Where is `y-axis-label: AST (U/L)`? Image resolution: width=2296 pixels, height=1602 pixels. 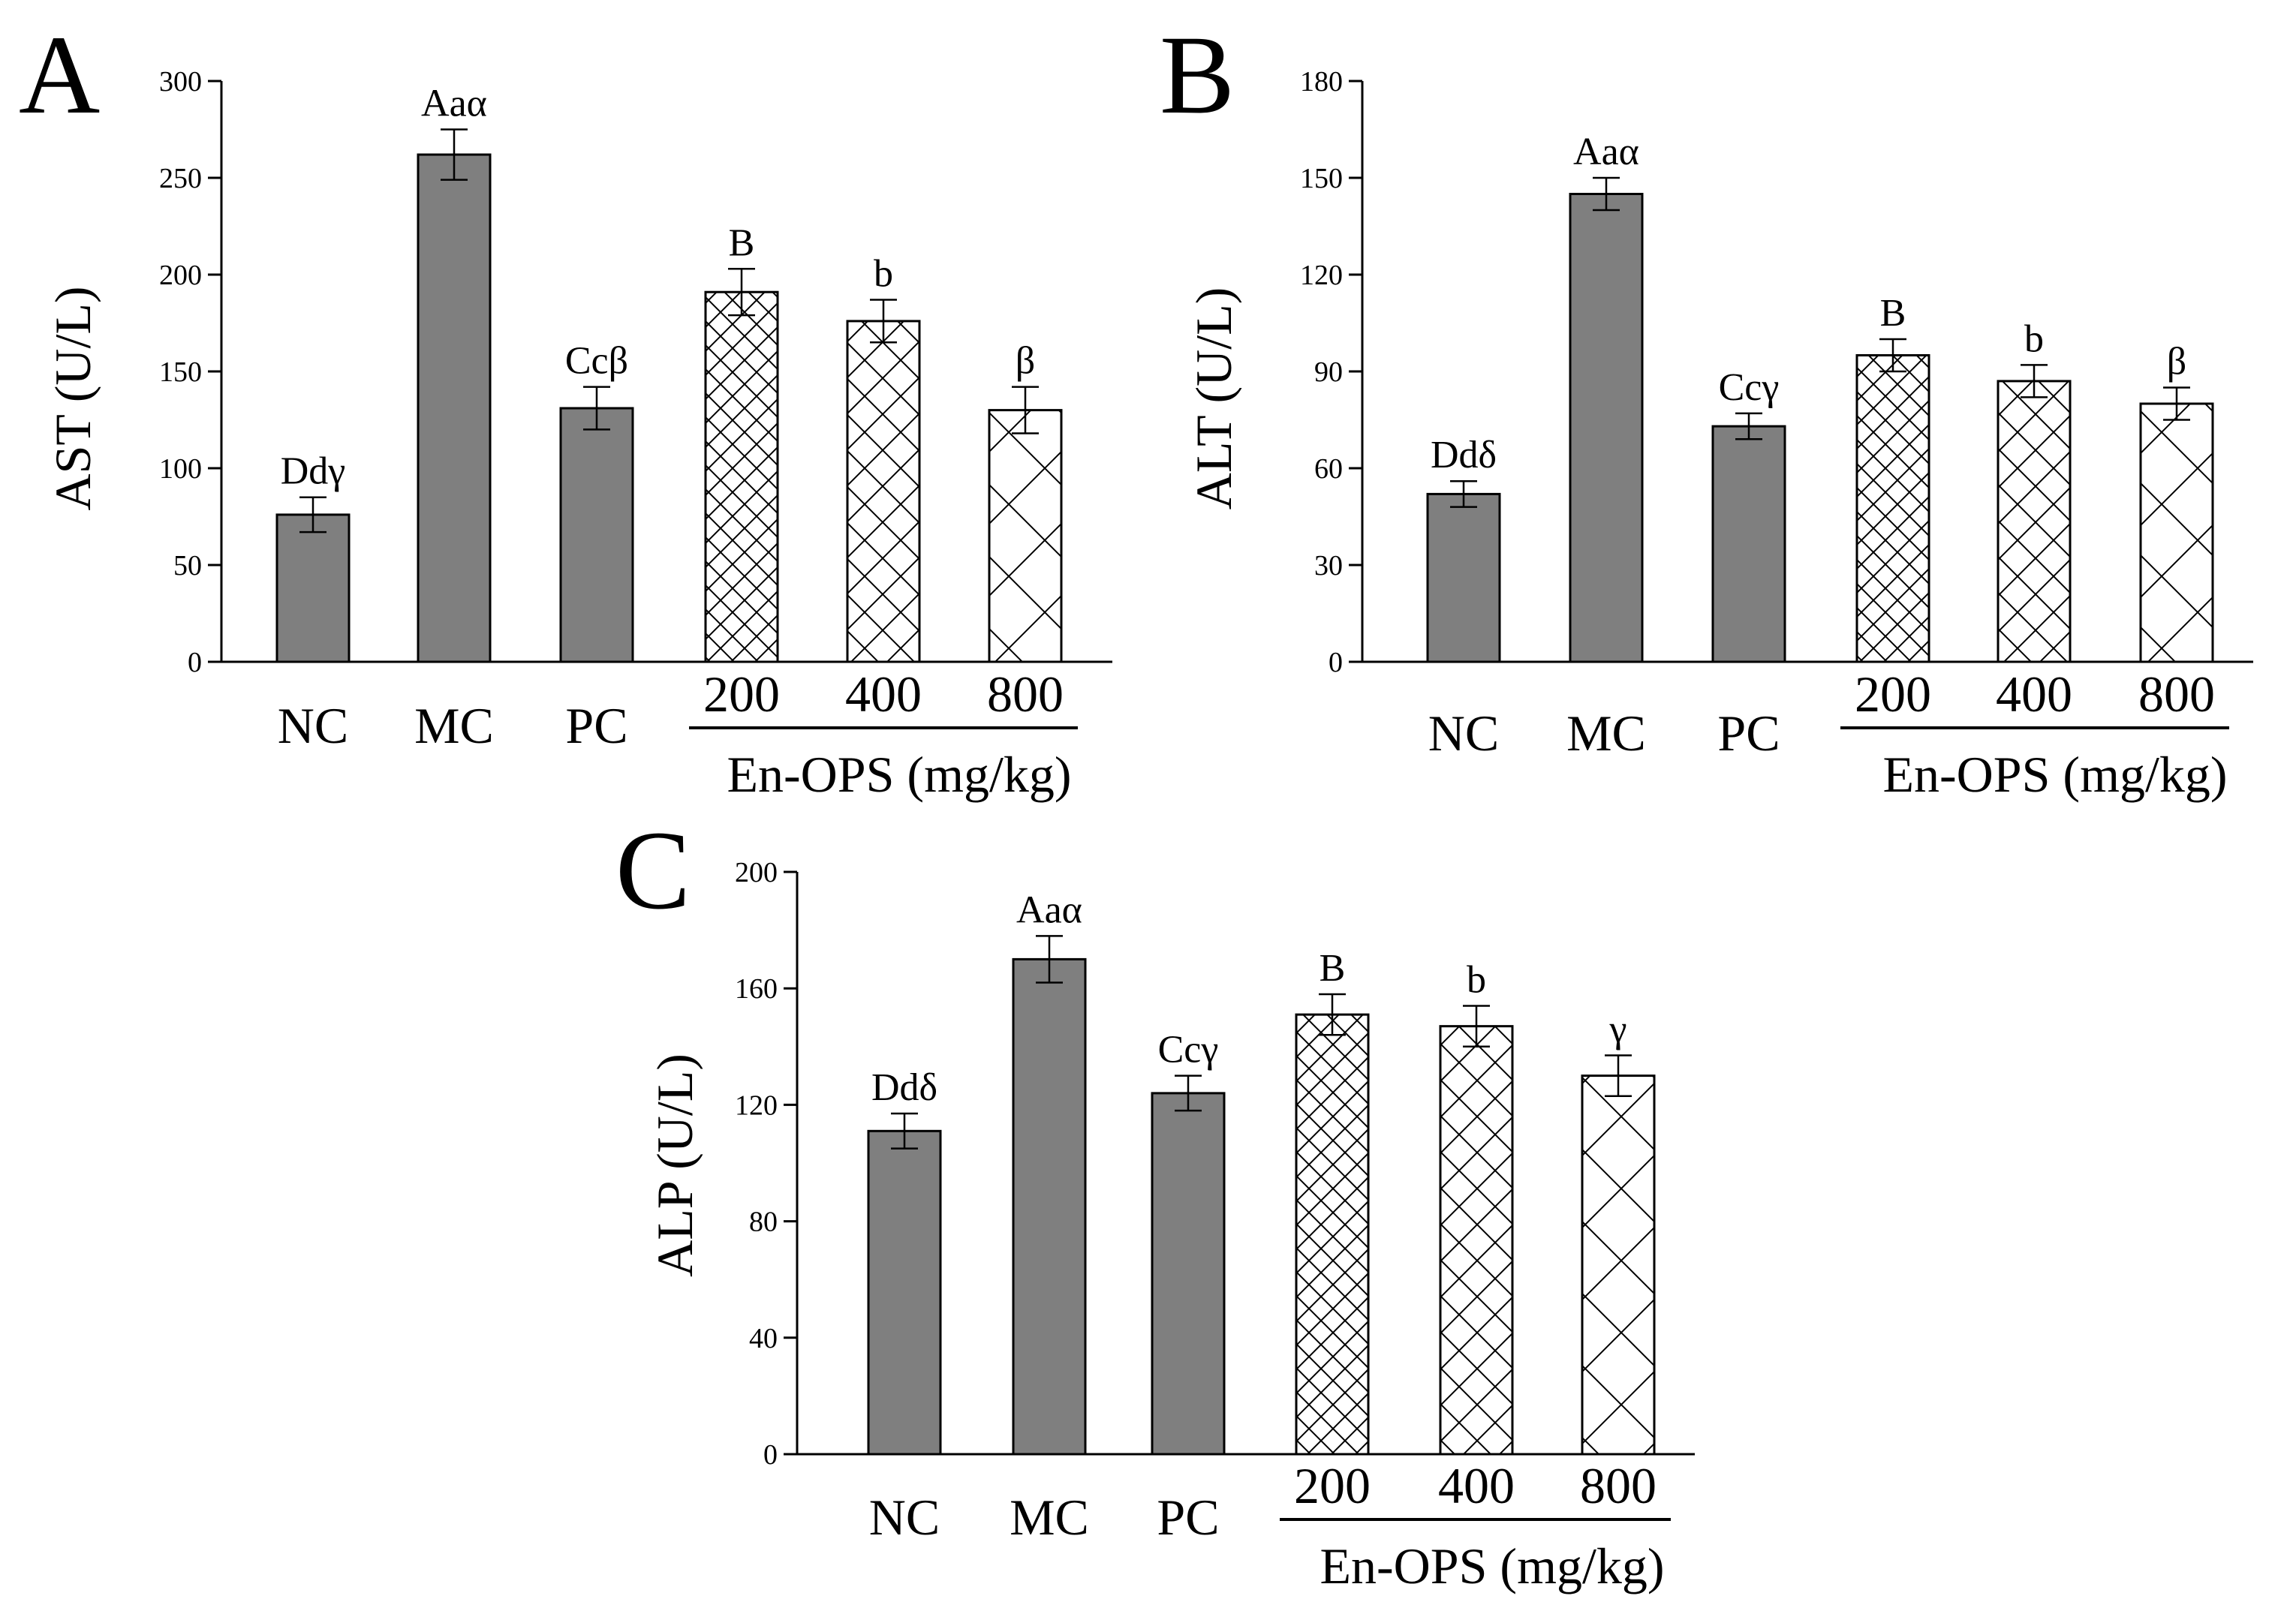 y-axis-label: AST (U/L) is located at coordinates (72, 398).